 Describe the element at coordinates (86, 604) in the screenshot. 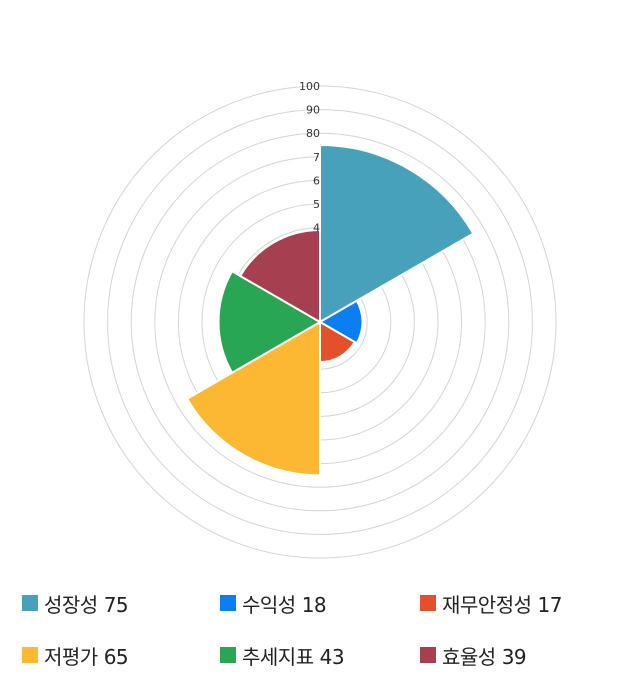

I see `legend-label-growth: 성장성 75` at that location.